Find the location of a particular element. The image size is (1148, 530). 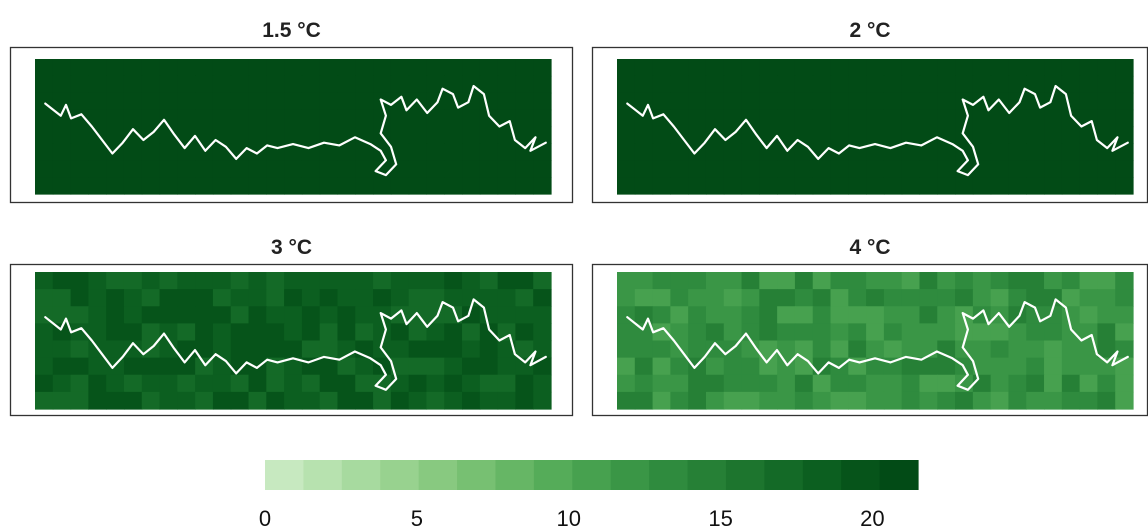

colorbar: 0 5 10 15 20 is located at coordinates (589, 495).